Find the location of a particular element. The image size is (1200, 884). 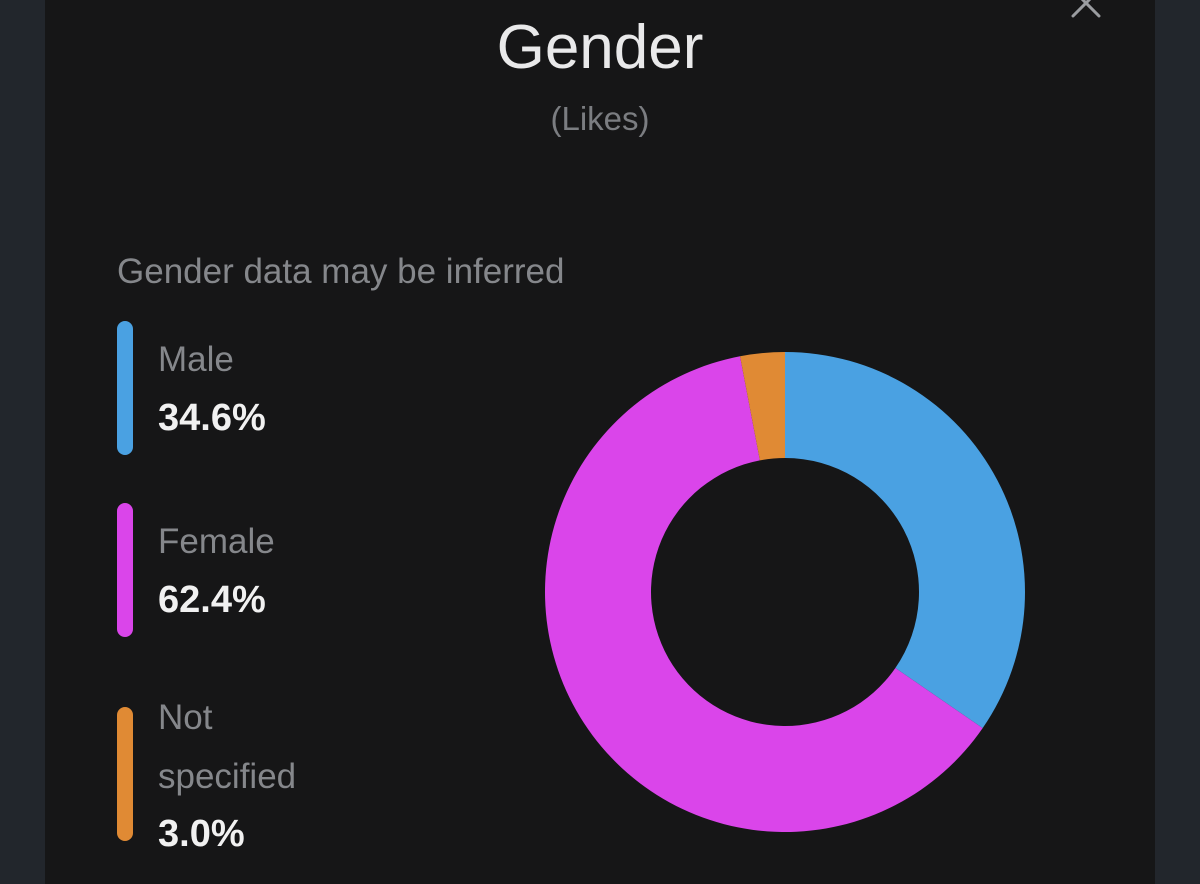

close-icon is located at coordinates (1086, 9).